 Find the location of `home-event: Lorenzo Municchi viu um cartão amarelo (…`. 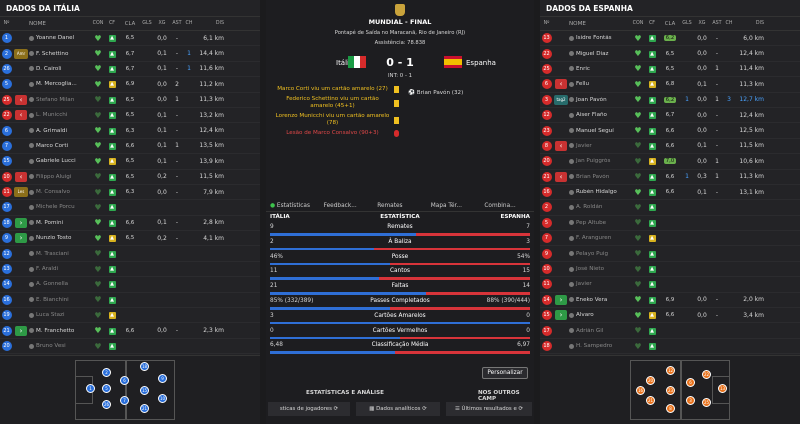

home-event: Lorenzo Municchi viu um cartão amarelo (… is located at coordinates (336, 120).